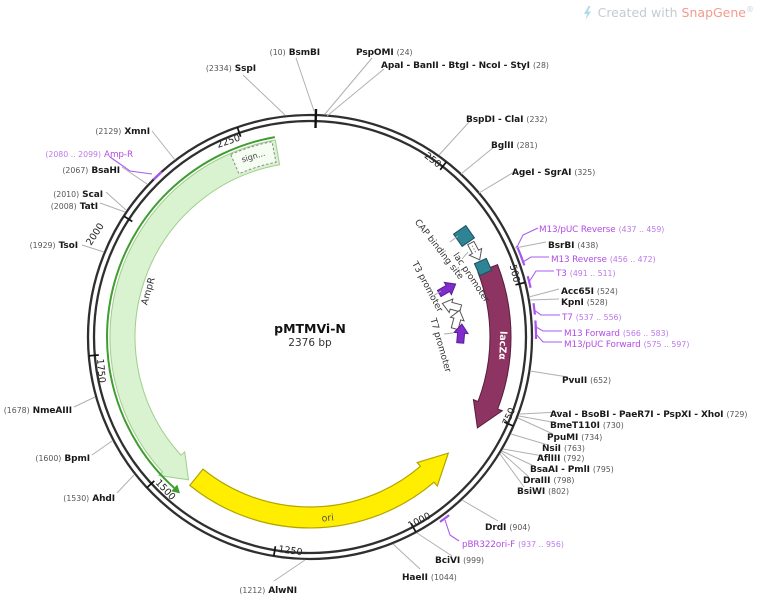  I want to click on site-draiii: DraIII (798), so click(549, 481).